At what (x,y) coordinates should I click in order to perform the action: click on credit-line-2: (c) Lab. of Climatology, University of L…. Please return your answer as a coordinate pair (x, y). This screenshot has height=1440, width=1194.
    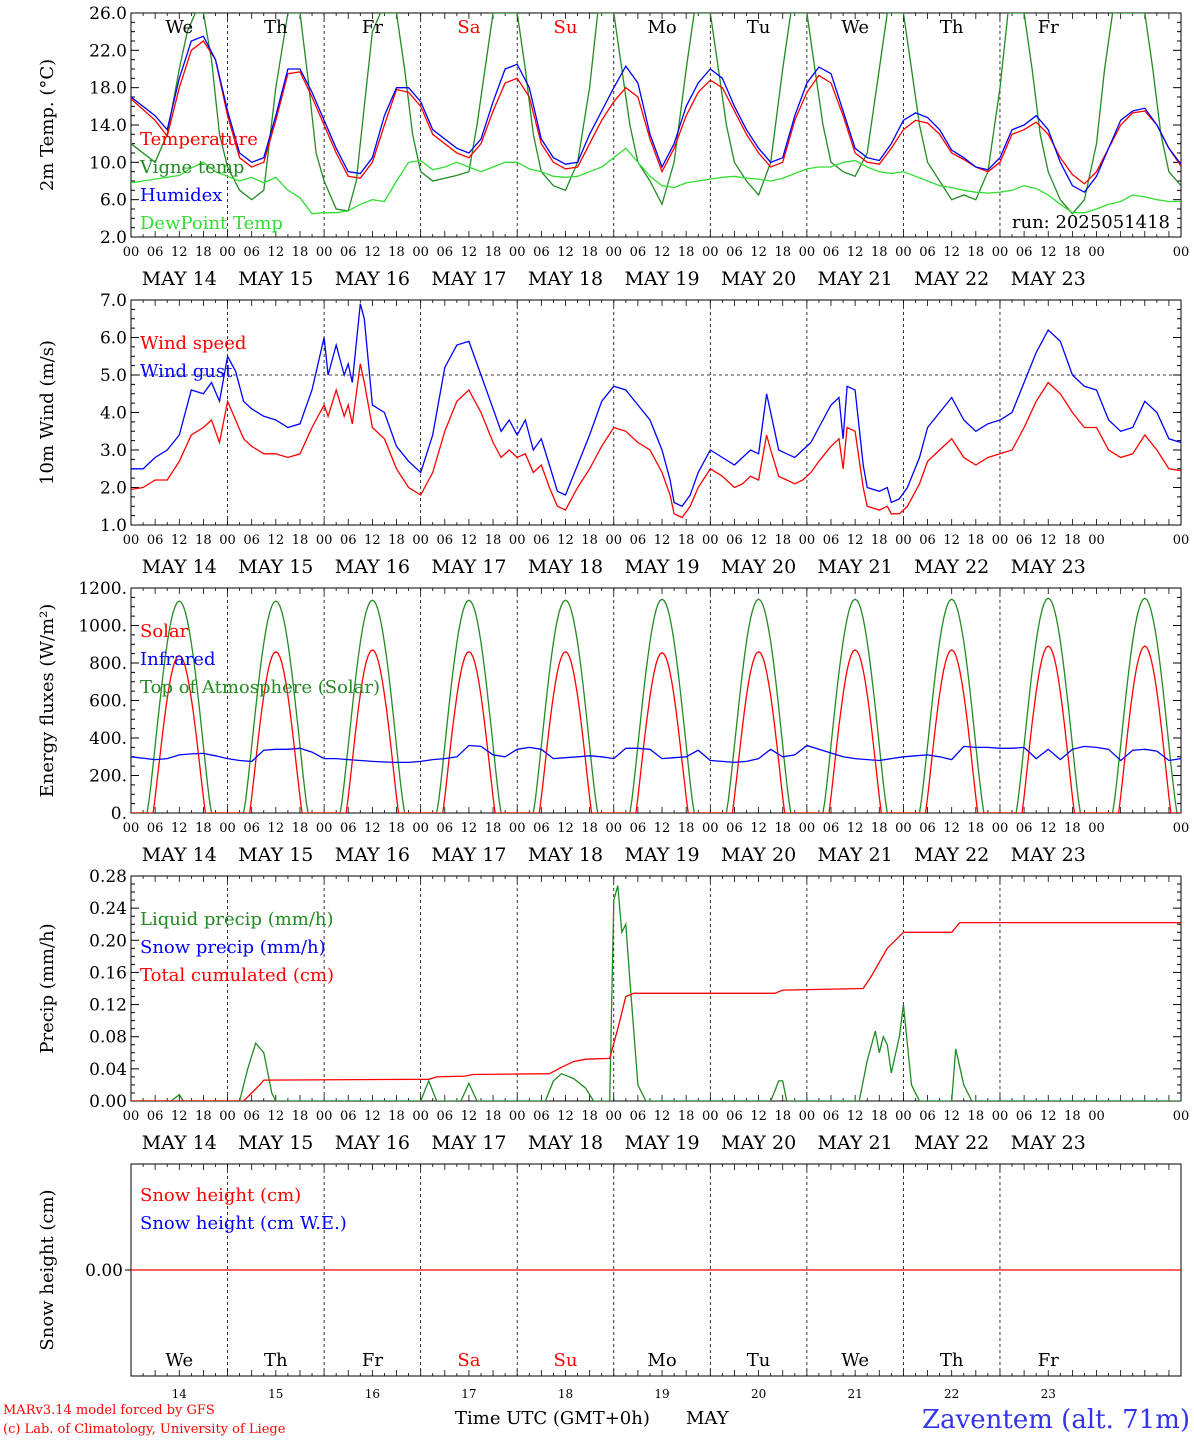
    Looking at the image, I should click on (144, 1429).